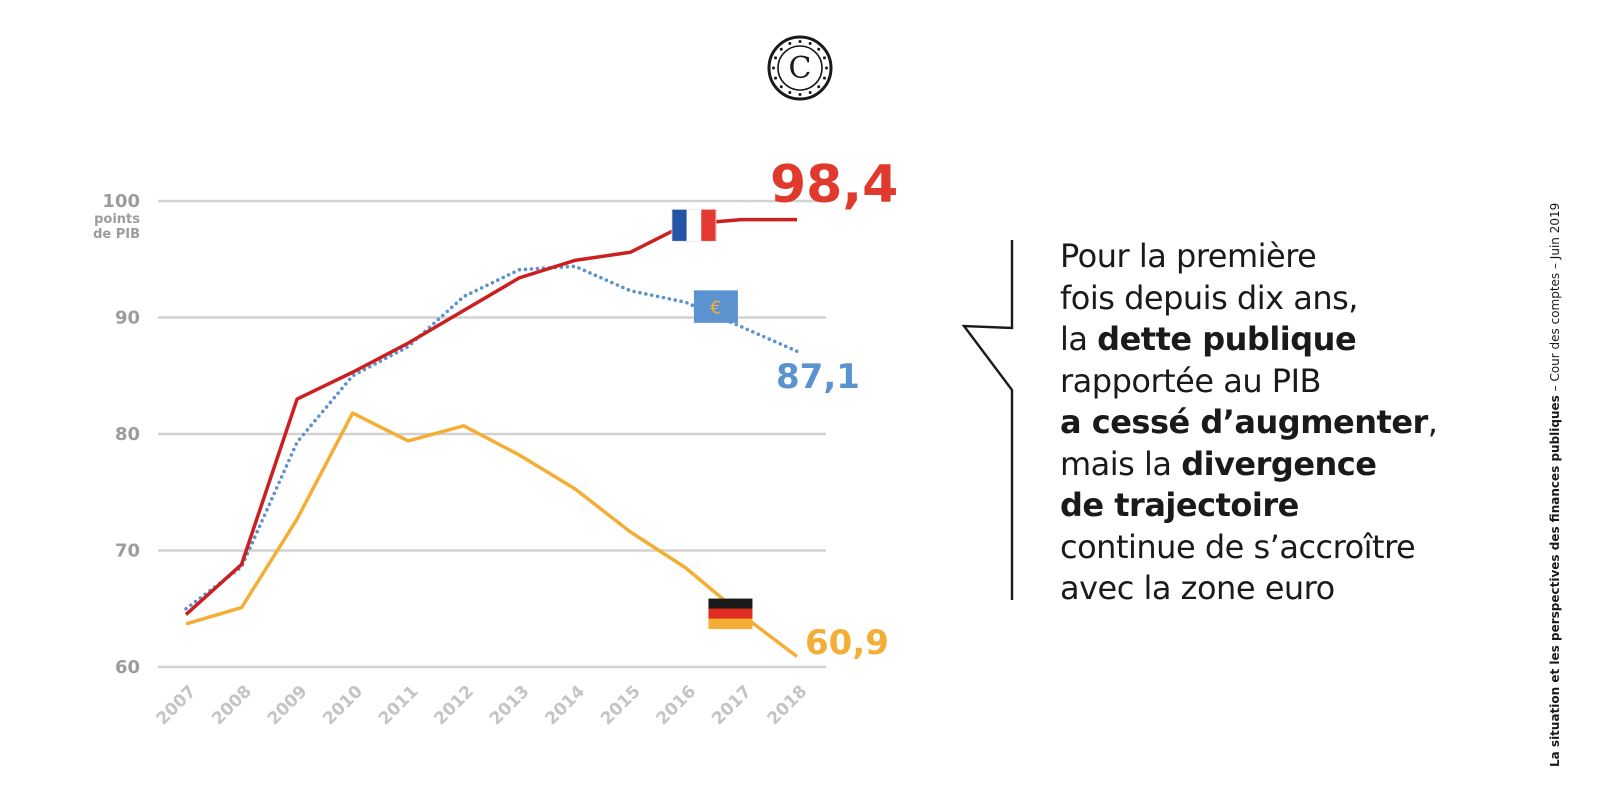 This screenshot has height=800, width=1600. I want to click on x-tick-label: 2010, so click(343, 706).